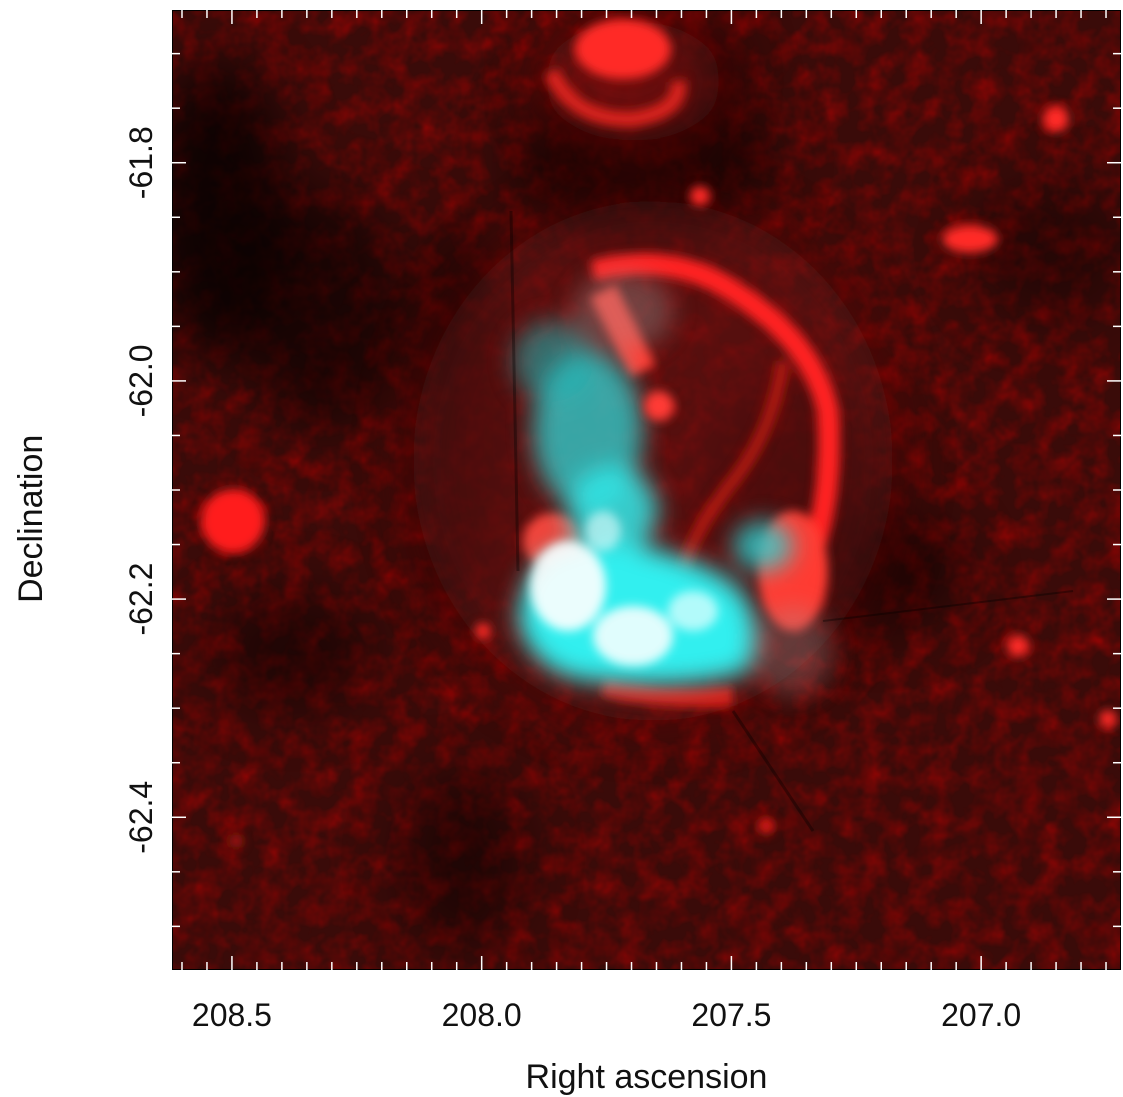 The height and width of the screenshot is (1097, 1123). I want to click on y-tick-label: -62.4, so click(141, 817).